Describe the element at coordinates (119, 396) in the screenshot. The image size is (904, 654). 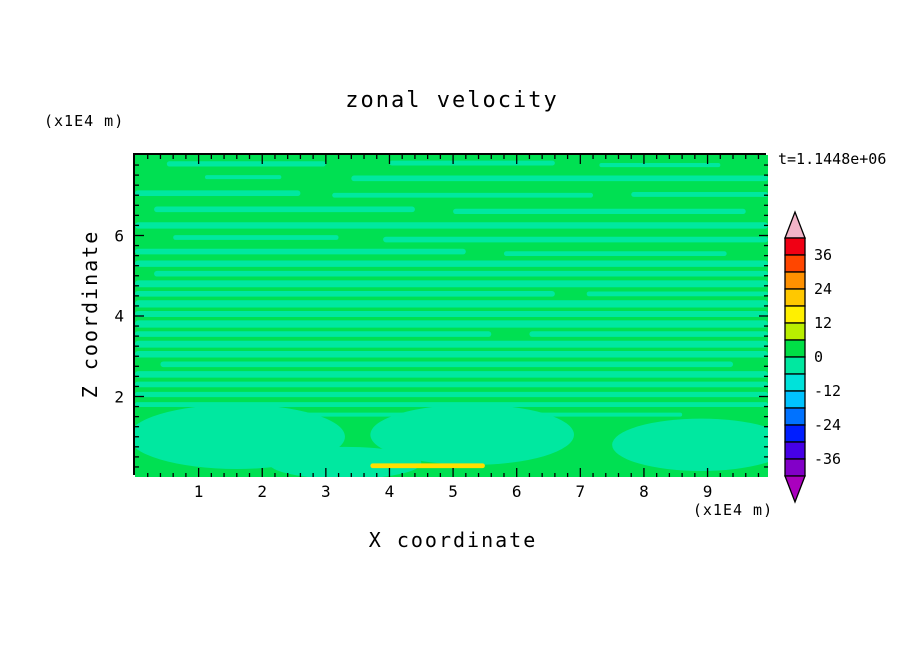
I see `y-tick-label: 2` at that location.